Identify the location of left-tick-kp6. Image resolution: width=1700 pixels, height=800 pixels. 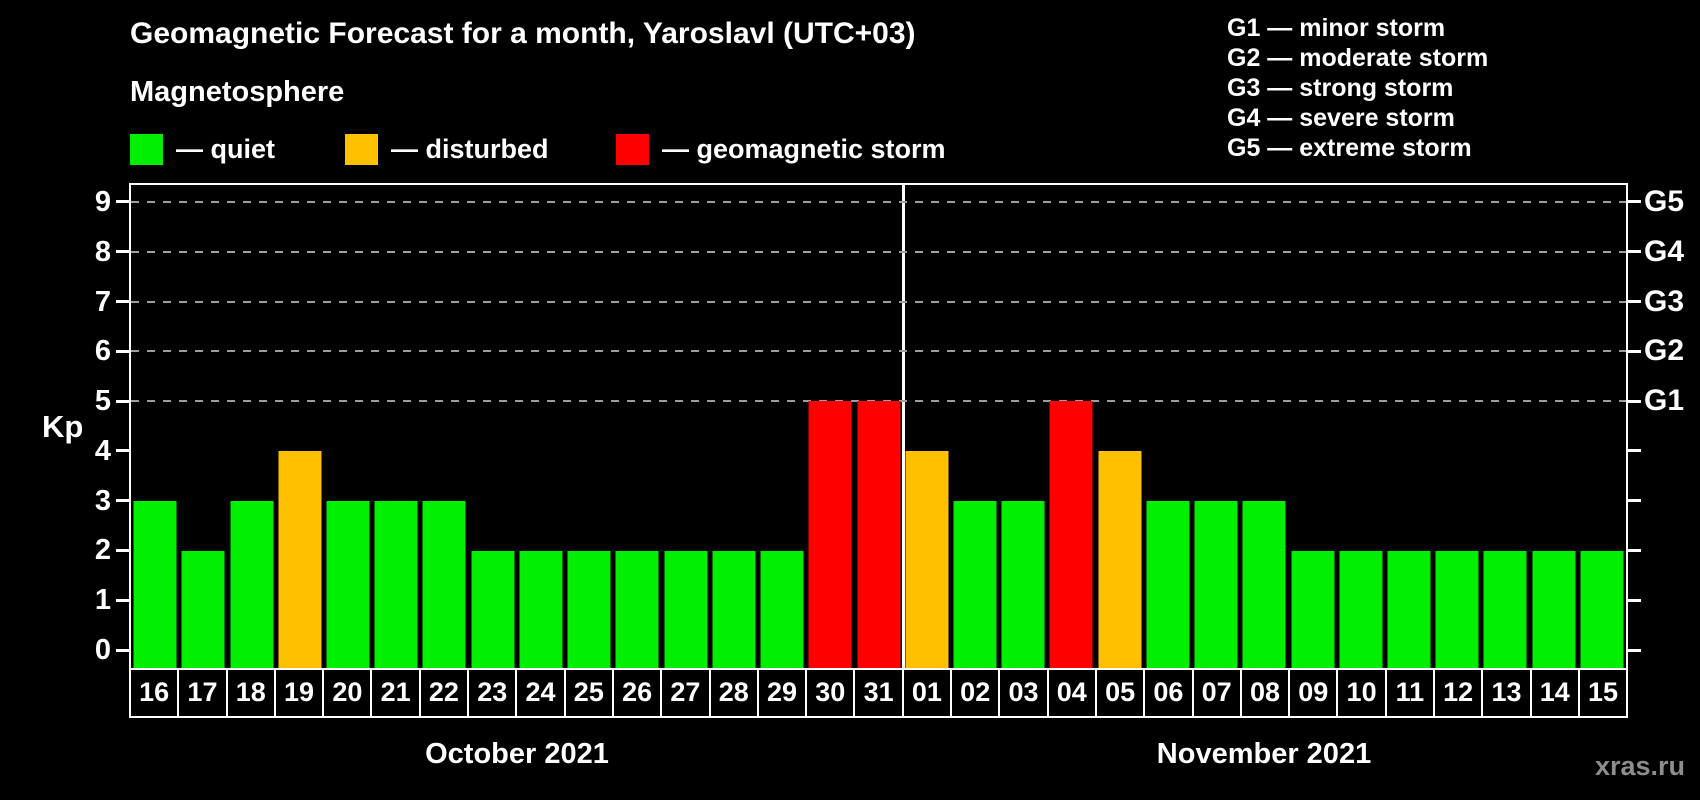
(122, 351).